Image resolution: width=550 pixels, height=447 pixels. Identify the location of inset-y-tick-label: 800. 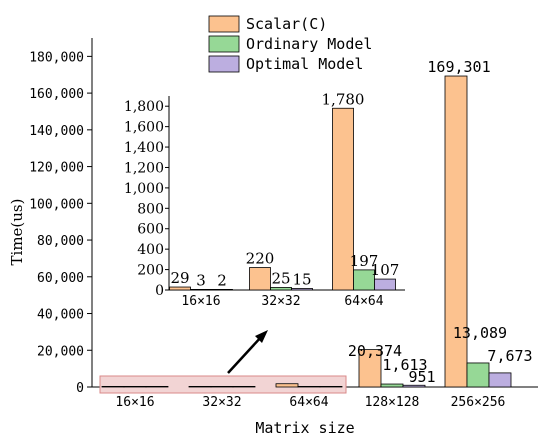
(150, 209).